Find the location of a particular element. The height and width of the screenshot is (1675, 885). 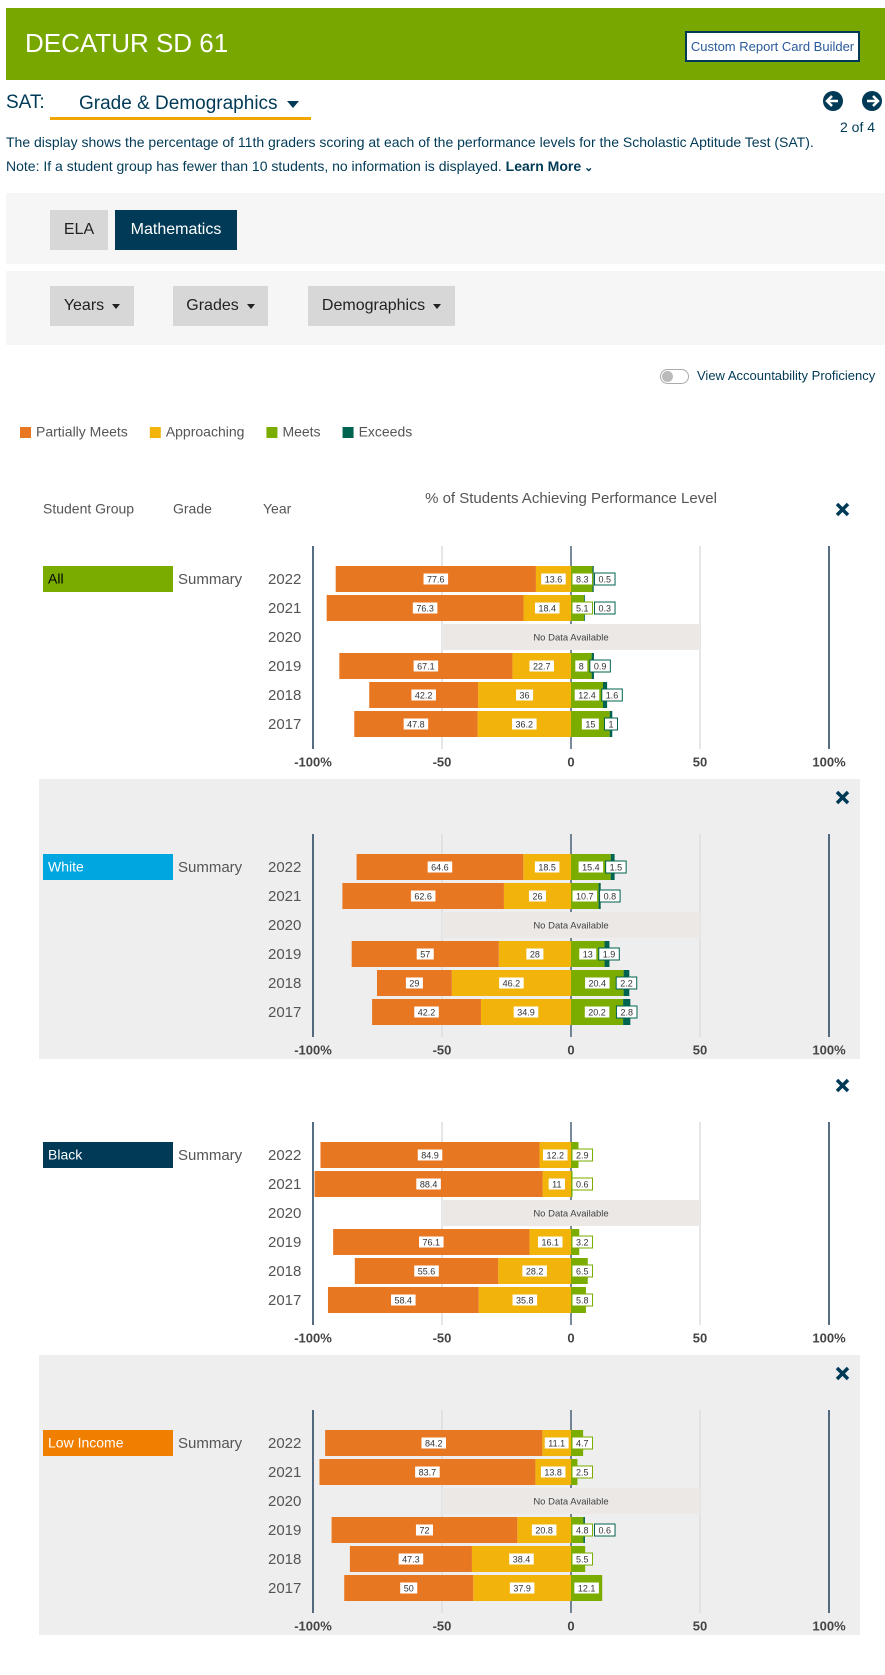

value-label: 84.2 is located at coordinates (434, 1443).